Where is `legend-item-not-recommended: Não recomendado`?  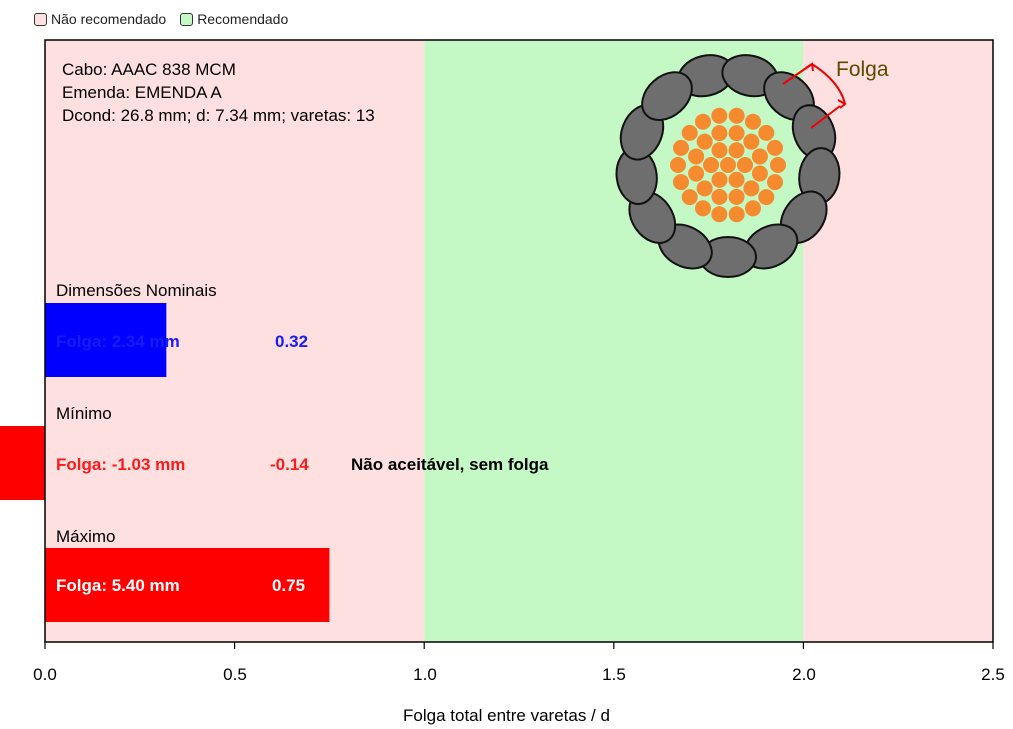 legend-item-not-recommended: Não recomendado is located at coordinates (100, 19).